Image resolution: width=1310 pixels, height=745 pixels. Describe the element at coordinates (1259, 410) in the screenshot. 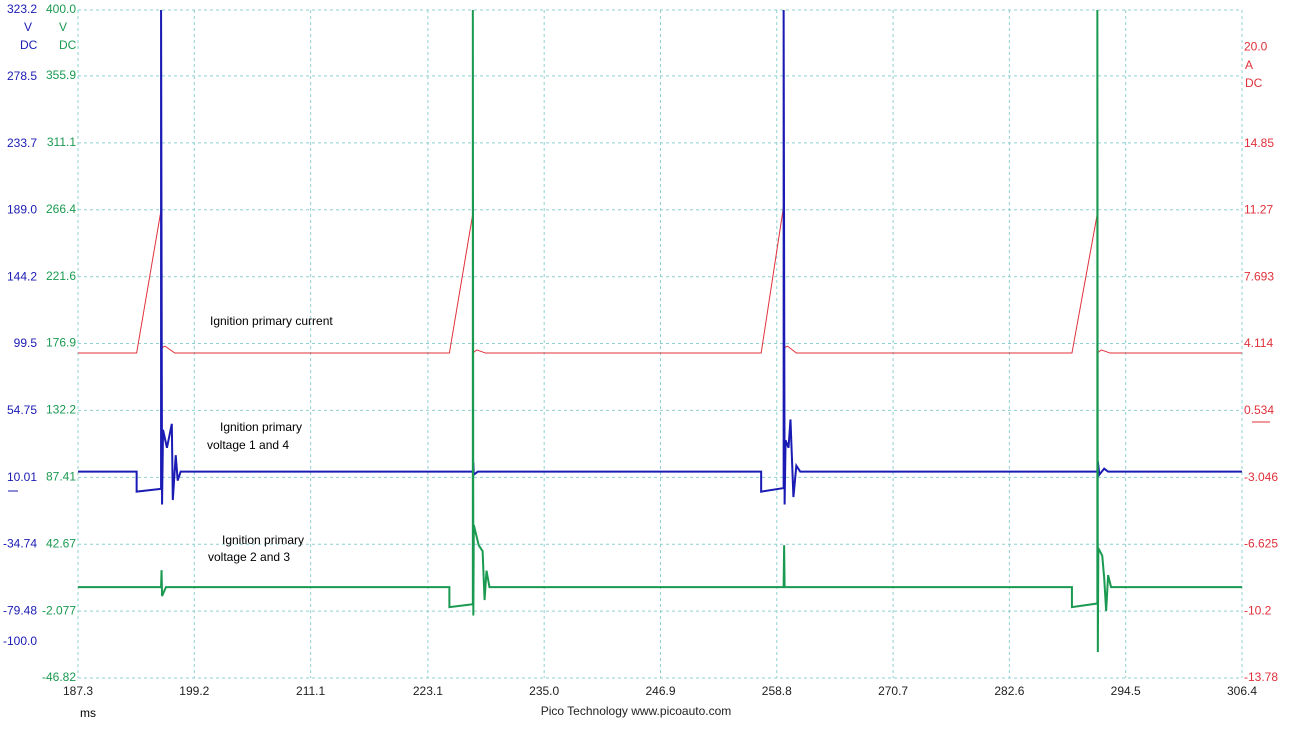

I see `y-tick-label: 0.534` at that location.